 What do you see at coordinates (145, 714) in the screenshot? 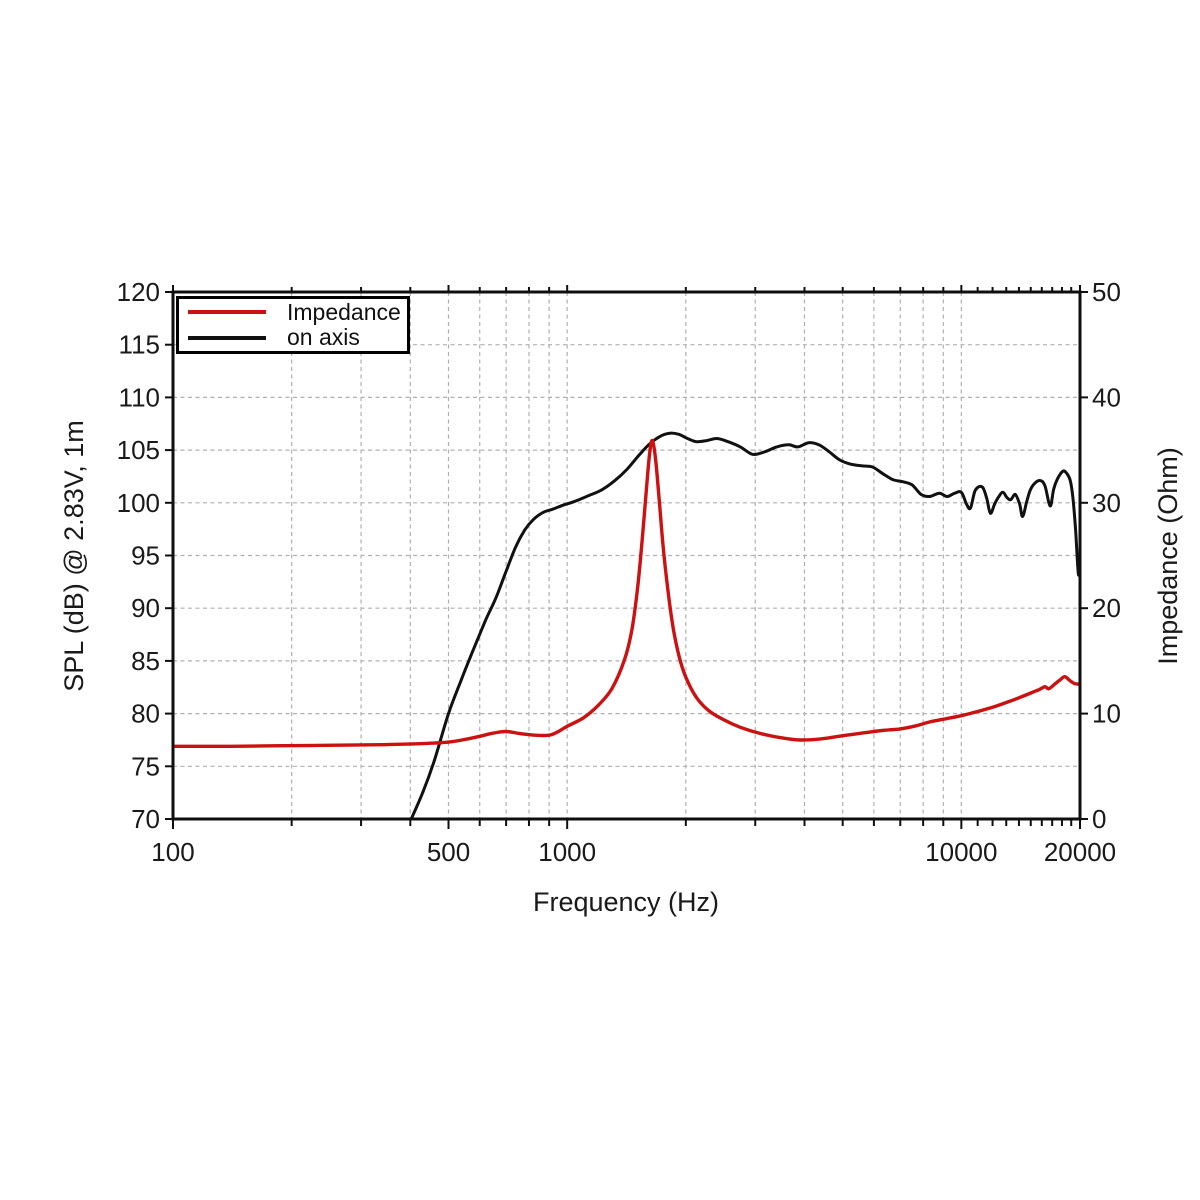
I see `y-left-tick-label: 80` at bounding box center [145, 714].